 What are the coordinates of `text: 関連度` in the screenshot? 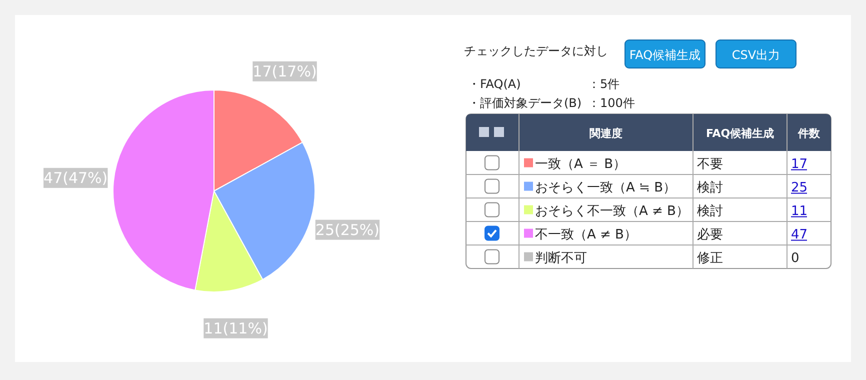 It's located at (606, 133).